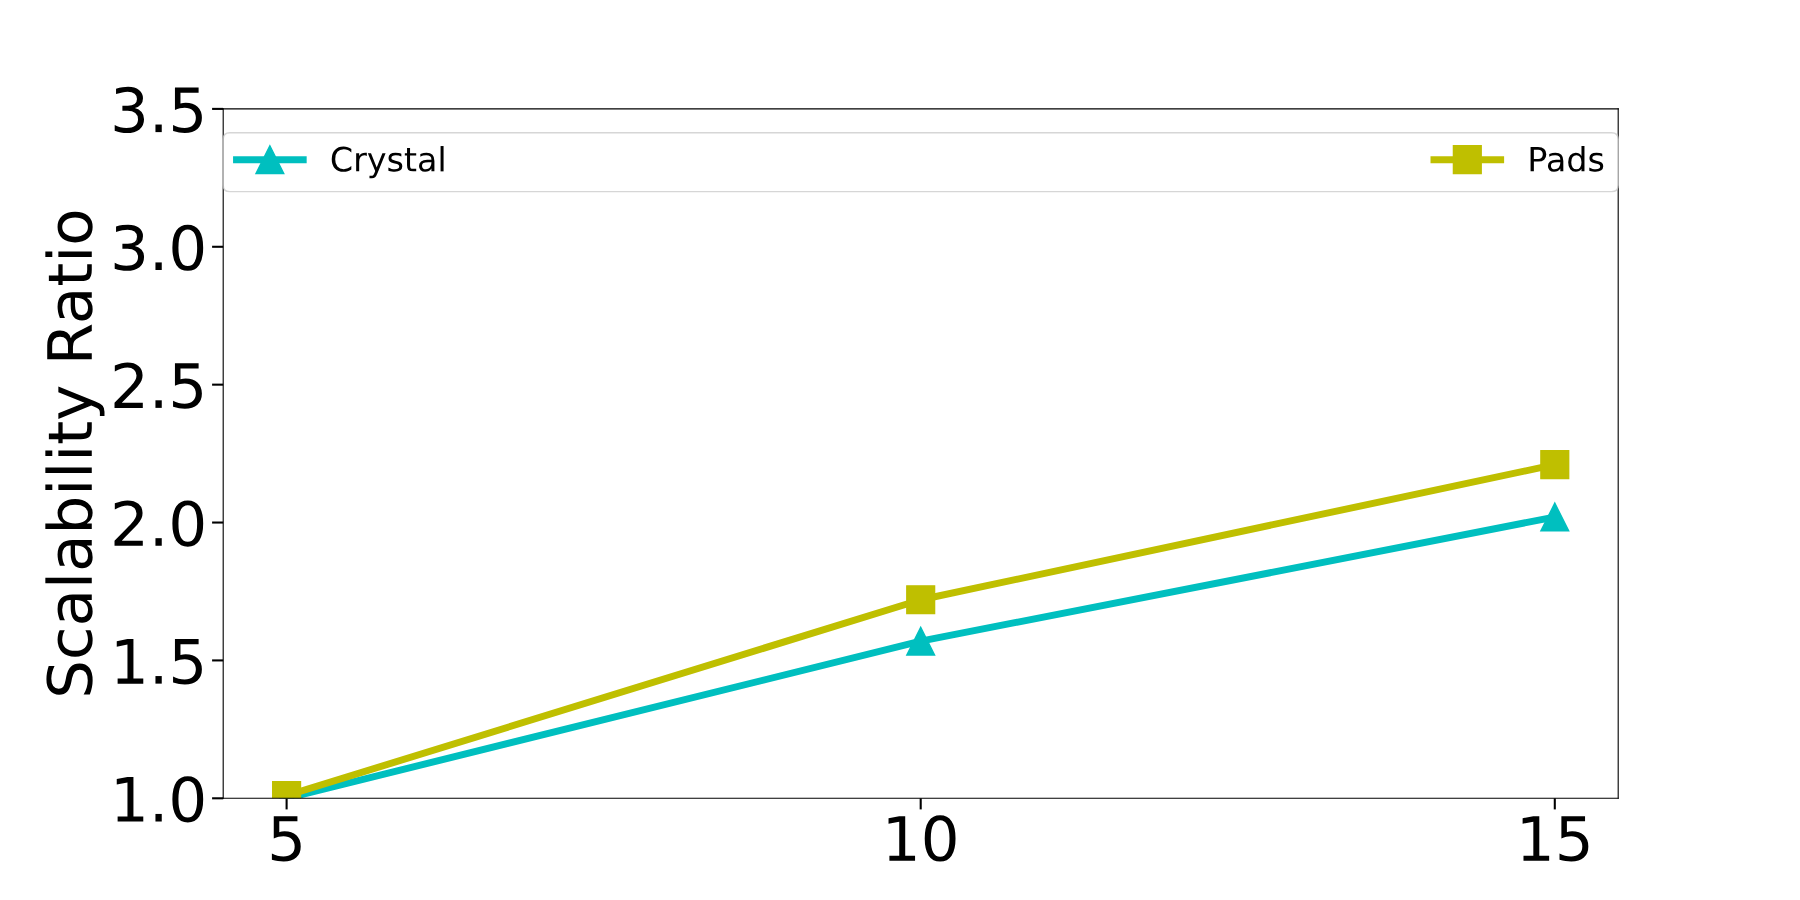 This screenshot has width=1800, height=900. Describe the element at coordinates (75, 453) in the screenshot. I see `y-axis-title: Scalability Ratio` at that location.